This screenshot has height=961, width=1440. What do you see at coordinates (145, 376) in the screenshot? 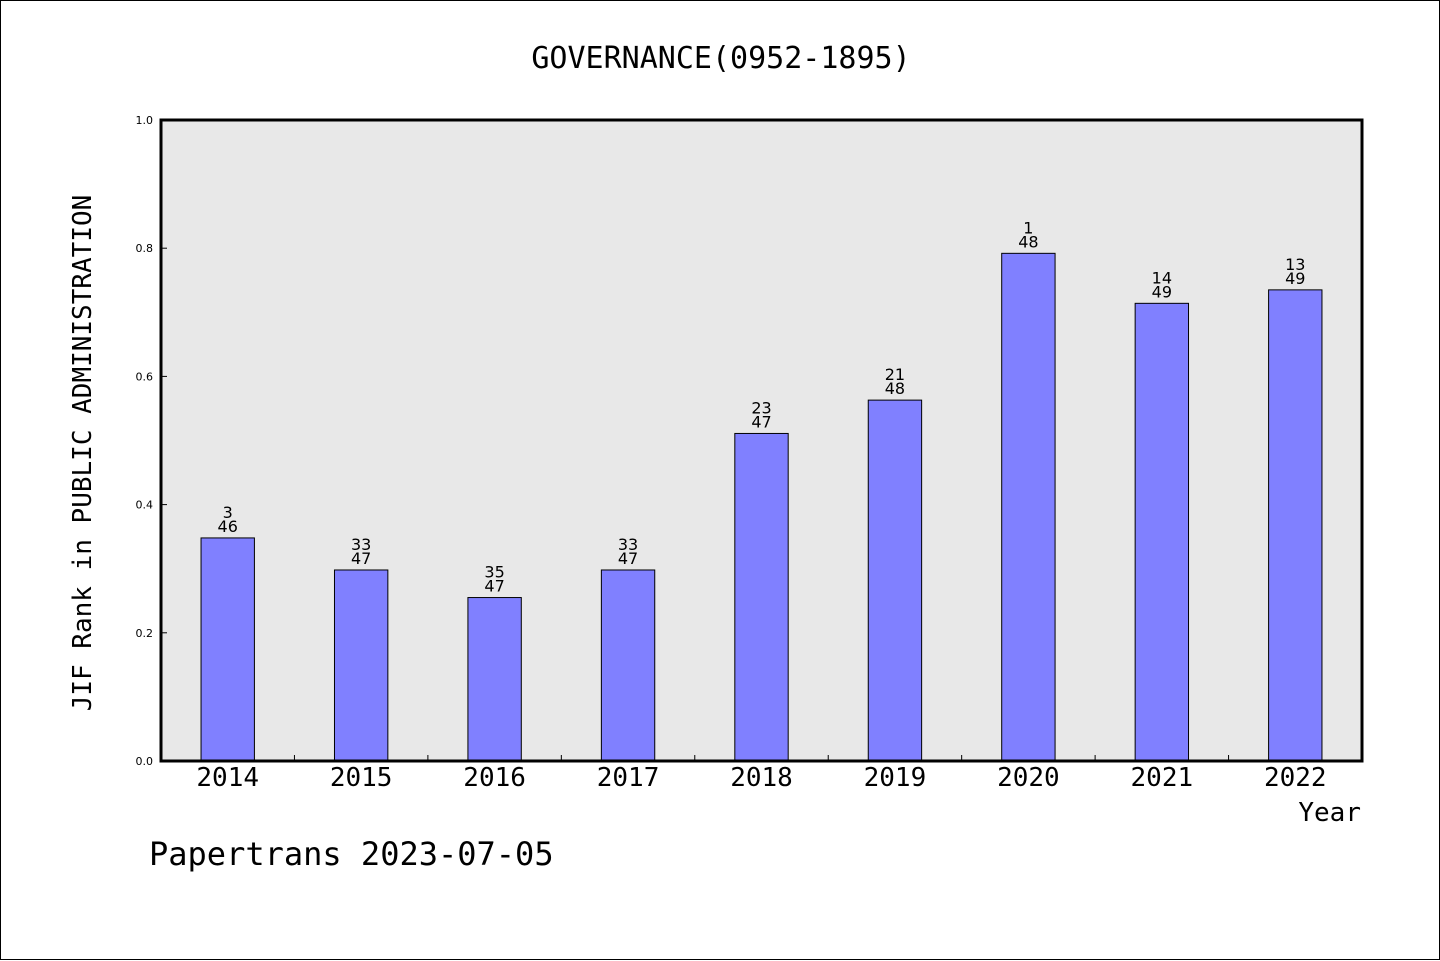
I see `y-tick-label: 0.6` at bounding box center [145, 376].